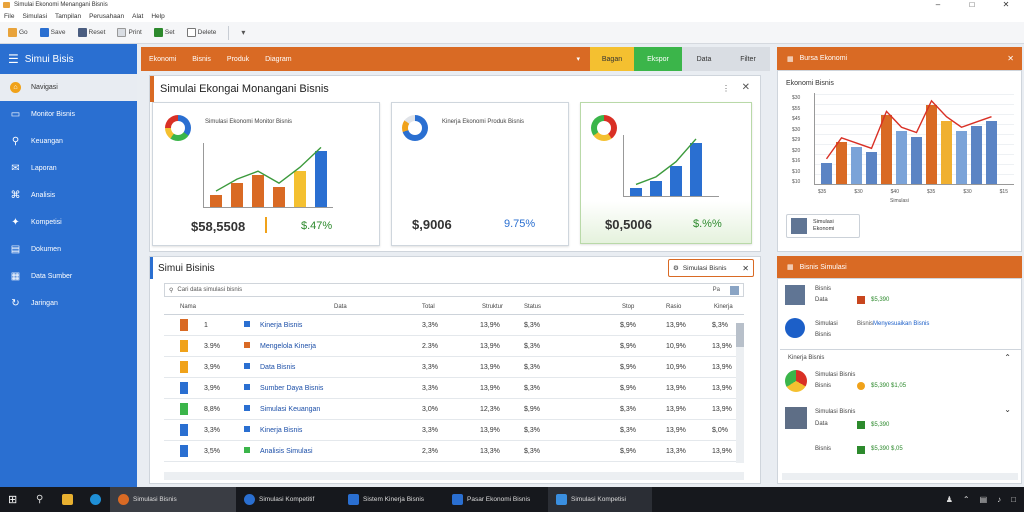 This screenshot has width=1024, height=512. I want to click on menu-company: Perusahaan, so click(107, 16).